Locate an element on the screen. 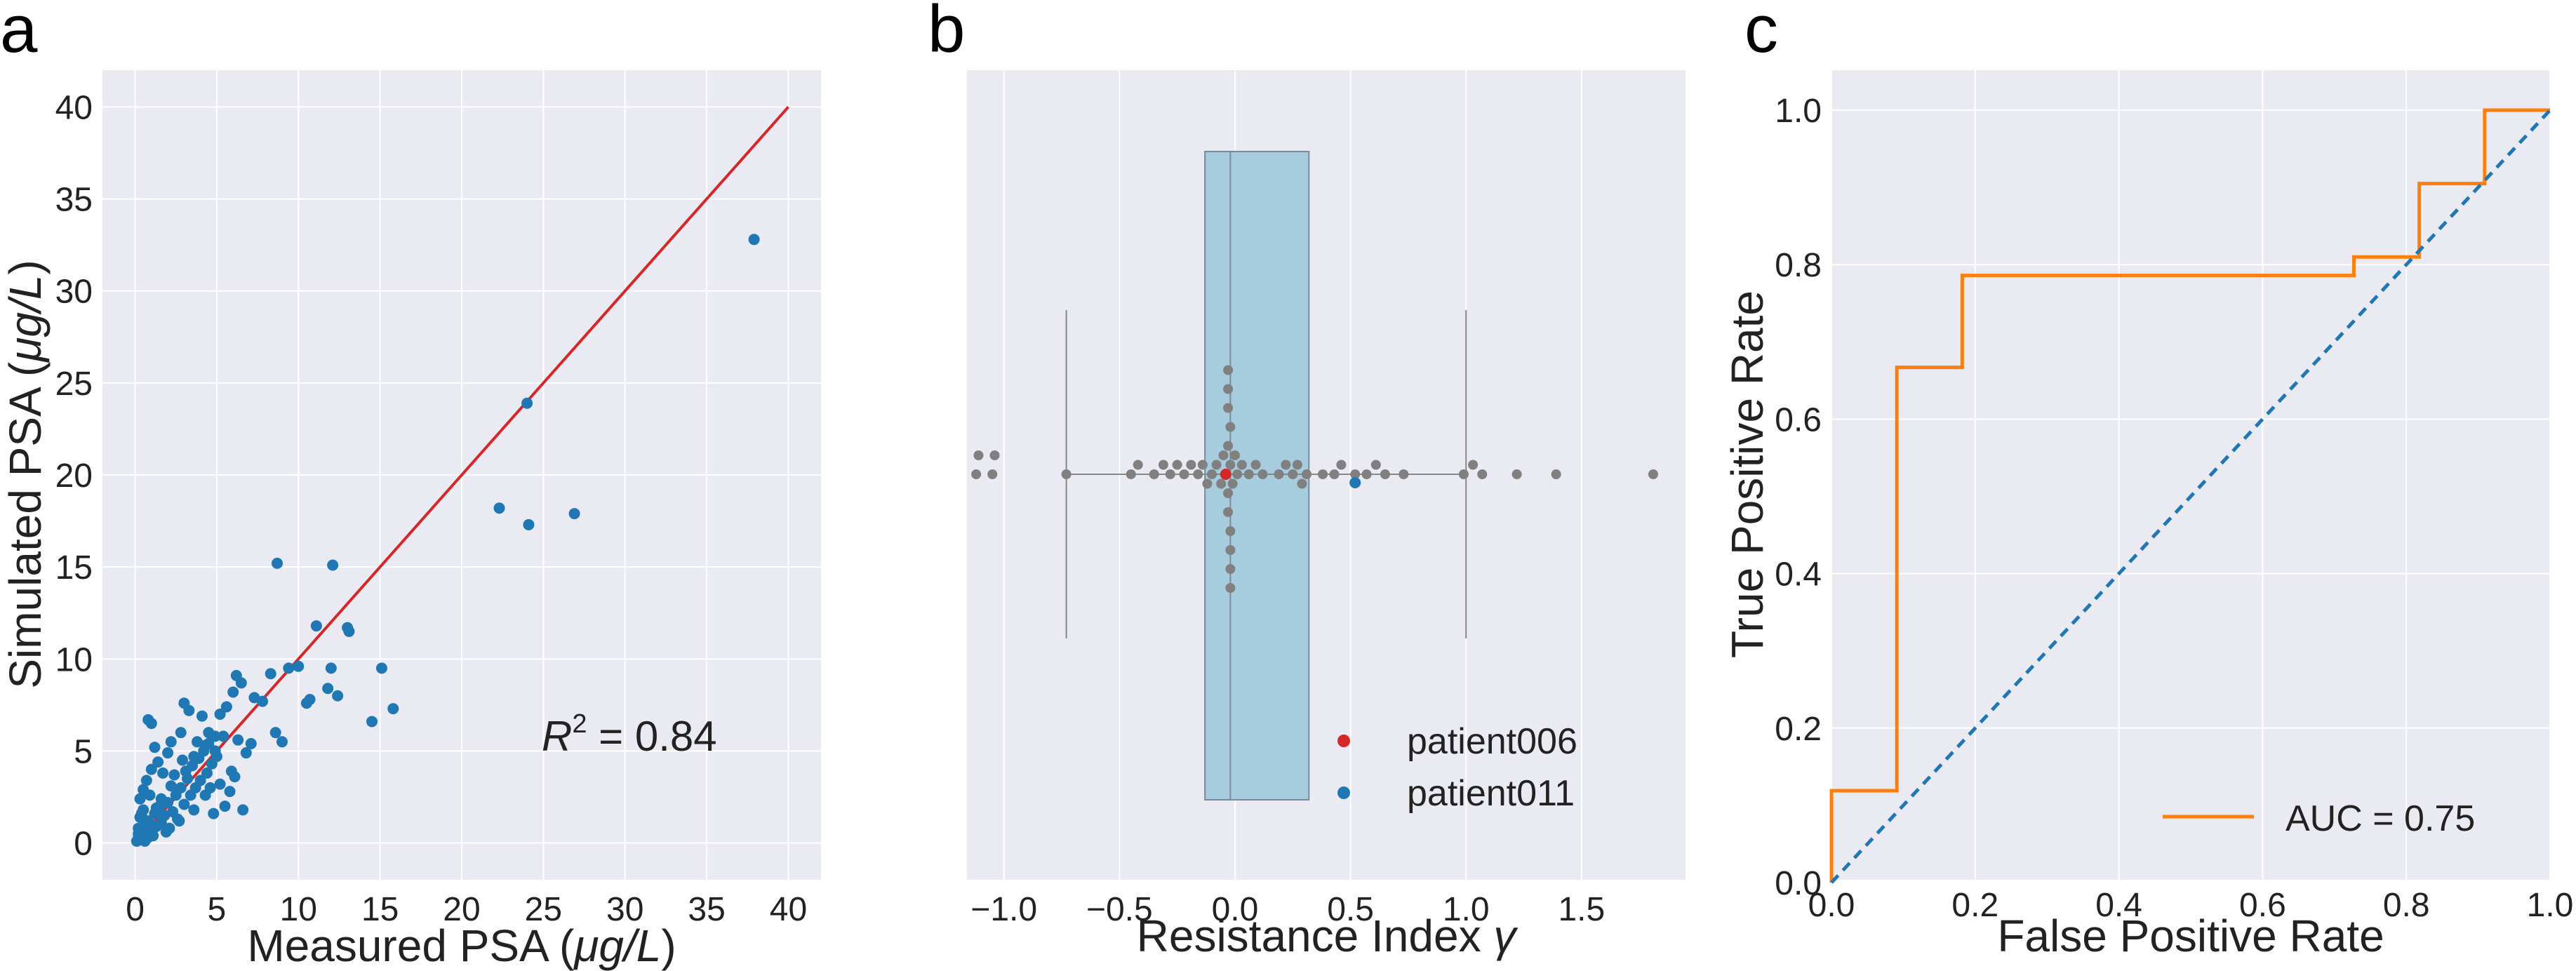 The height and width of the screenshot is (971, 2576). panel-a-y-tick-label-4: 20 is located at coordinates (74, 476).